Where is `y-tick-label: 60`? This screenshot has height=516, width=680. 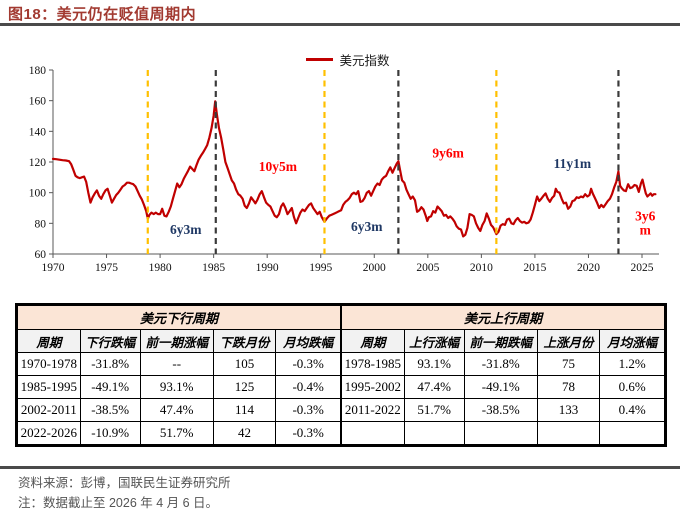 y-tick-label: 60 is located at coordinates (41, 255).